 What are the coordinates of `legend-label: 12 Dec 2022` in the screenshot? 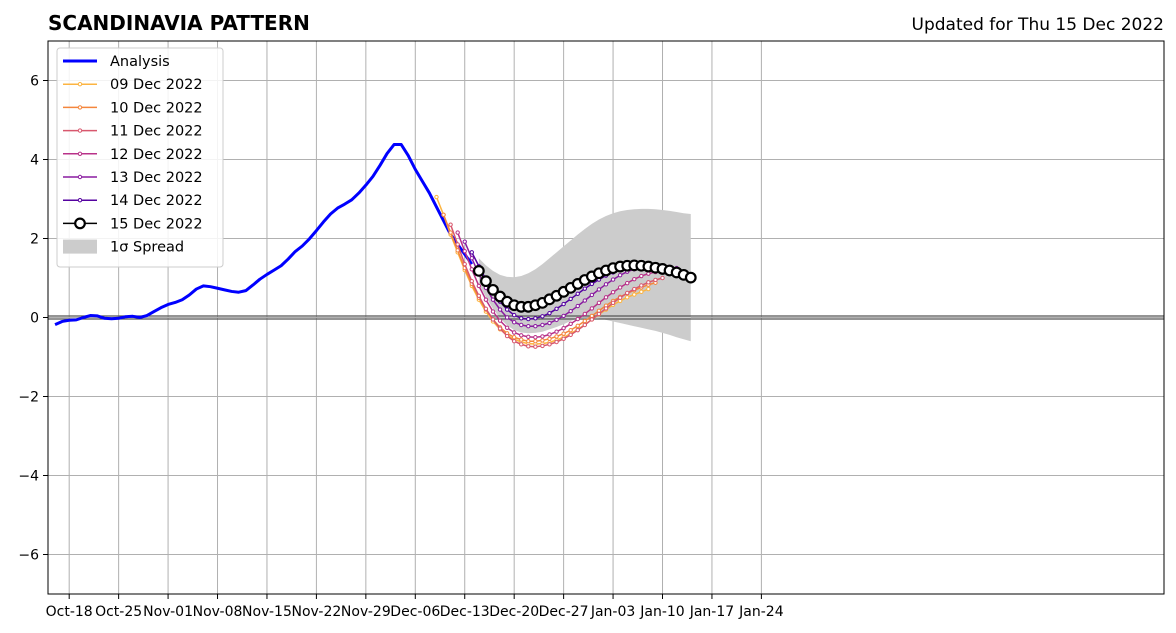 It's located at (156, 155).